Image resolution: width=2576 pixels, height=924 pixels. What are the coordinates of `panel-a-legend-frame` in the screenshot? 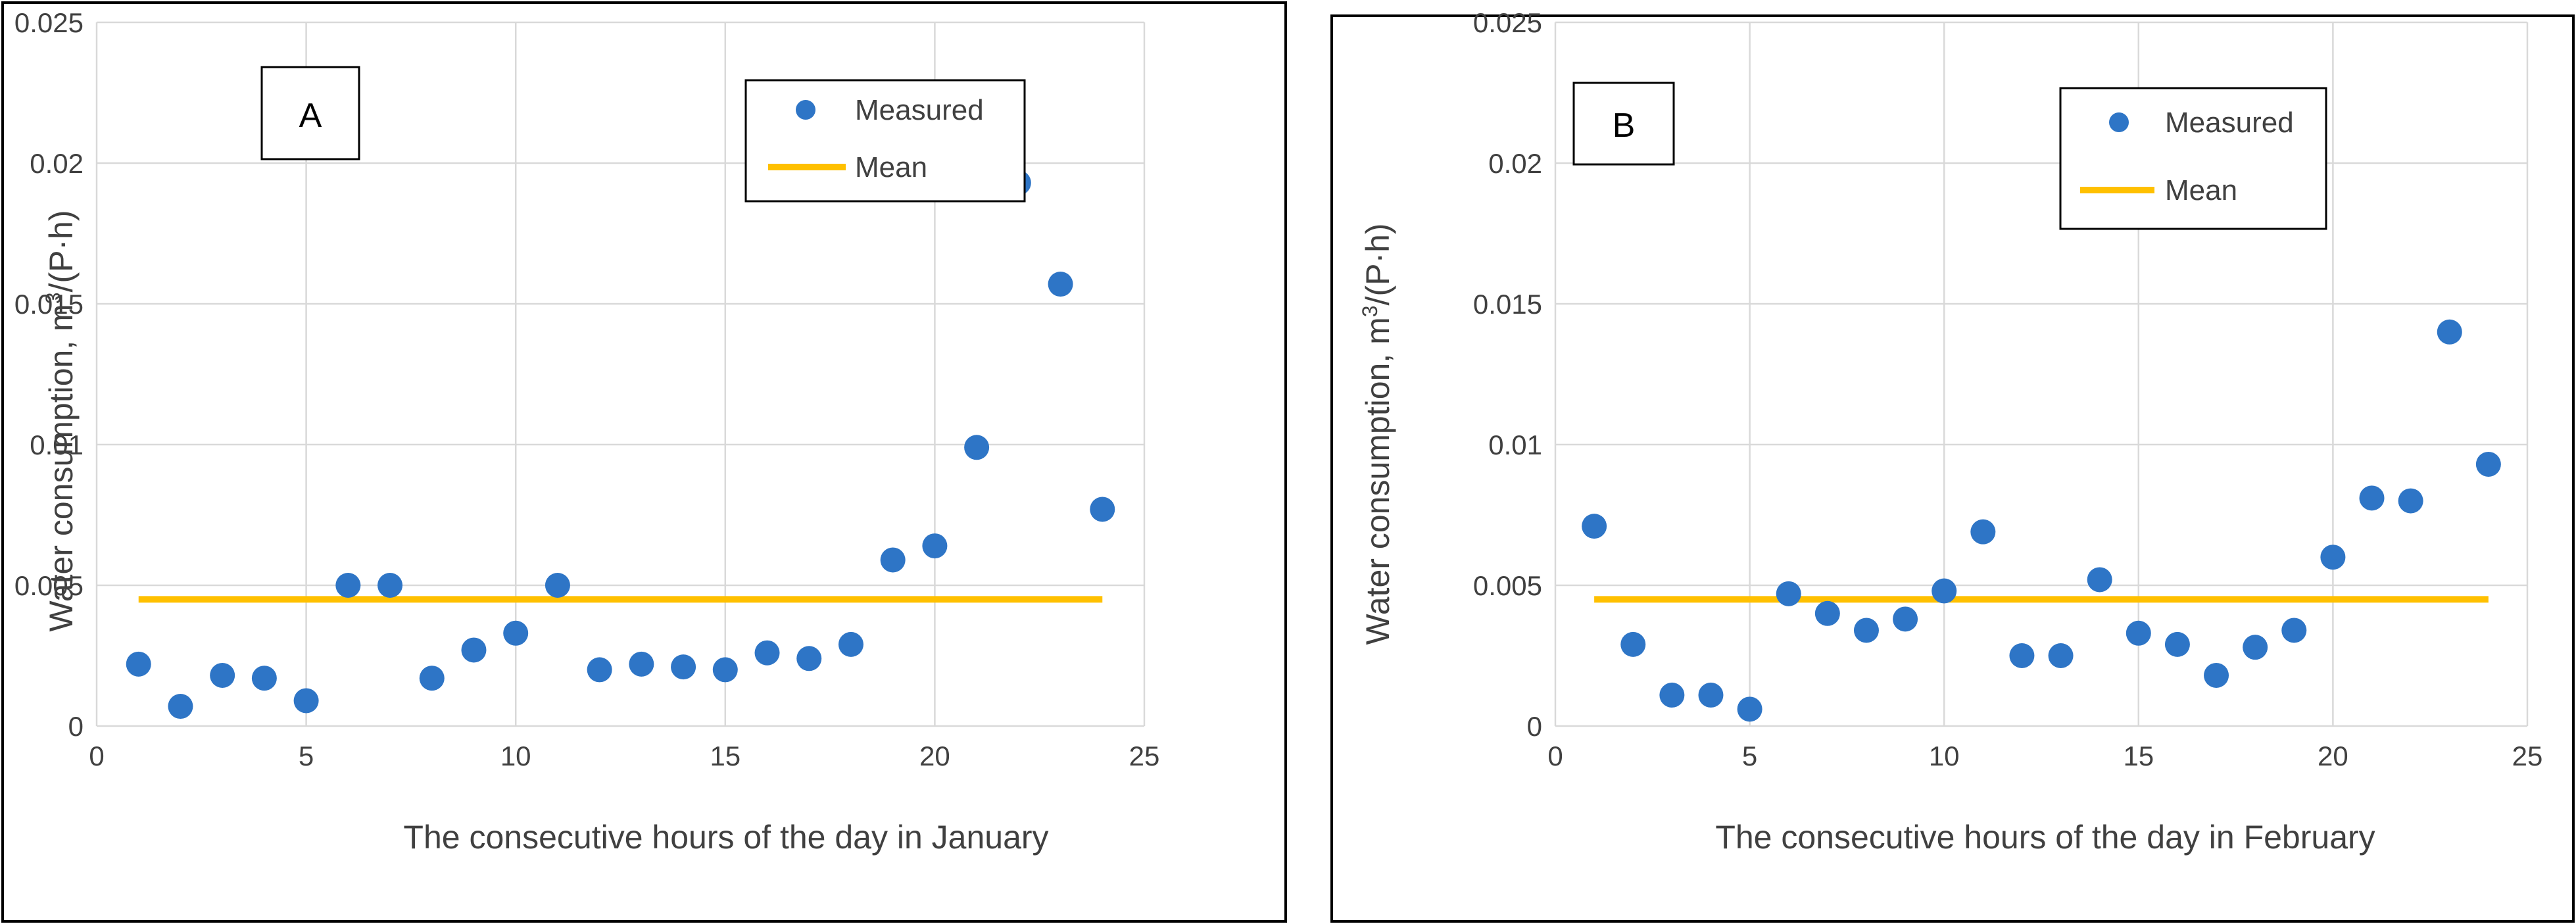 It's located at (885, 141).